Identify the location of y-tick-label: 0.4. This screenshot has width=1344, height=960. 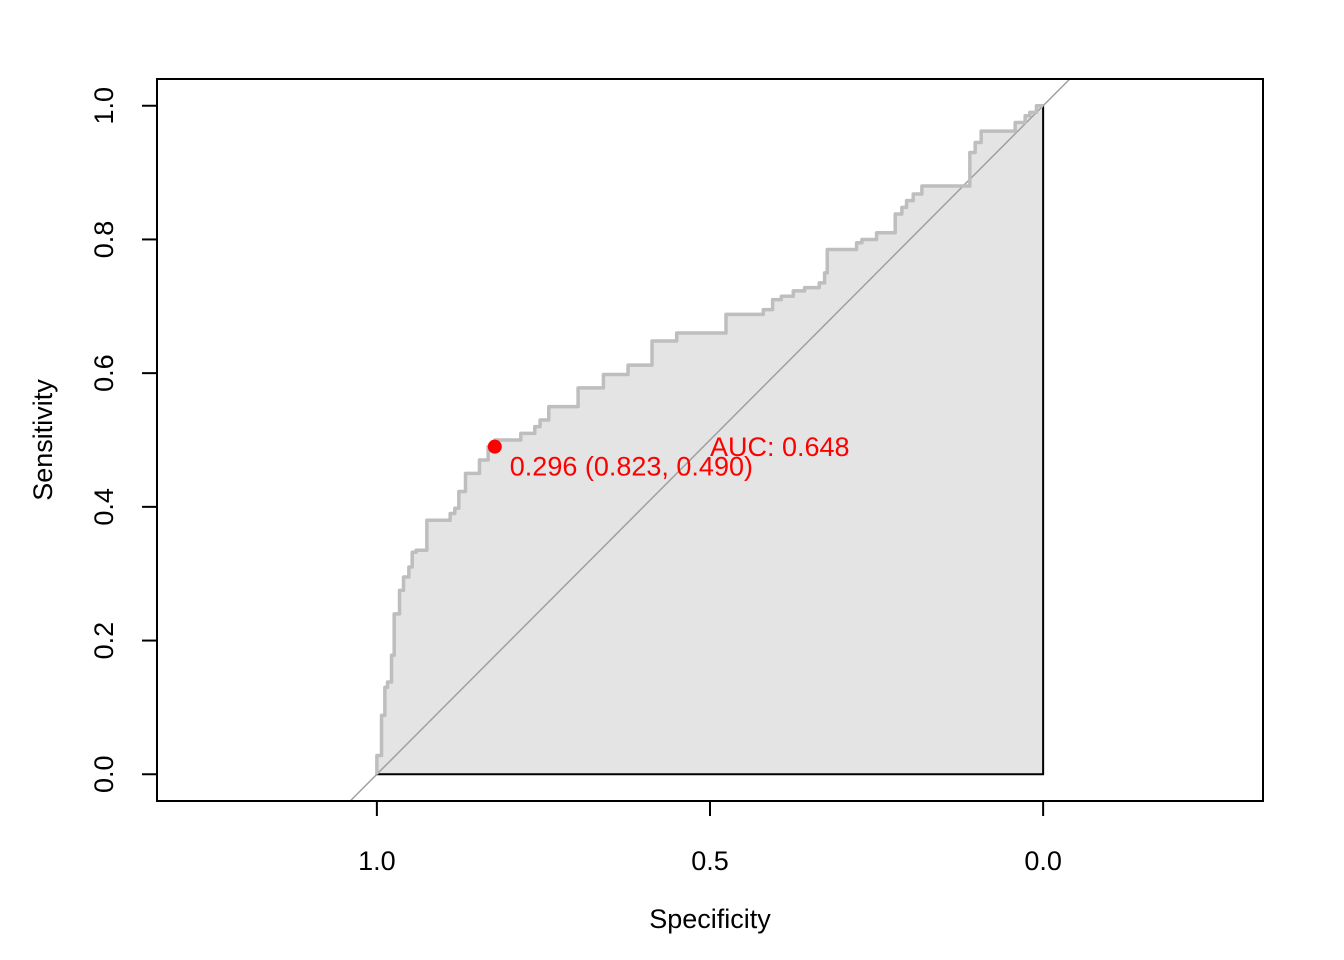
(104, 507).